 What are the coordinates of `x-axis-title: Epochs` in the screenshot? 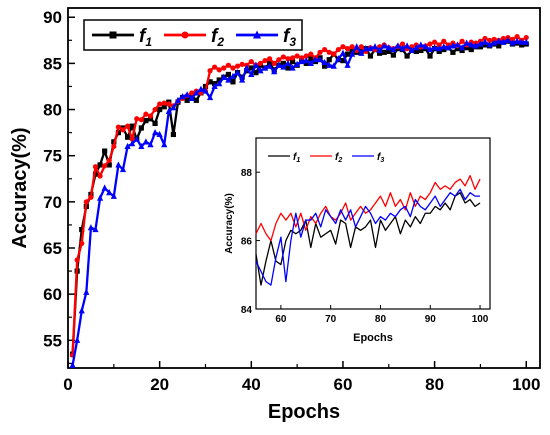 It's located at (304, 412).